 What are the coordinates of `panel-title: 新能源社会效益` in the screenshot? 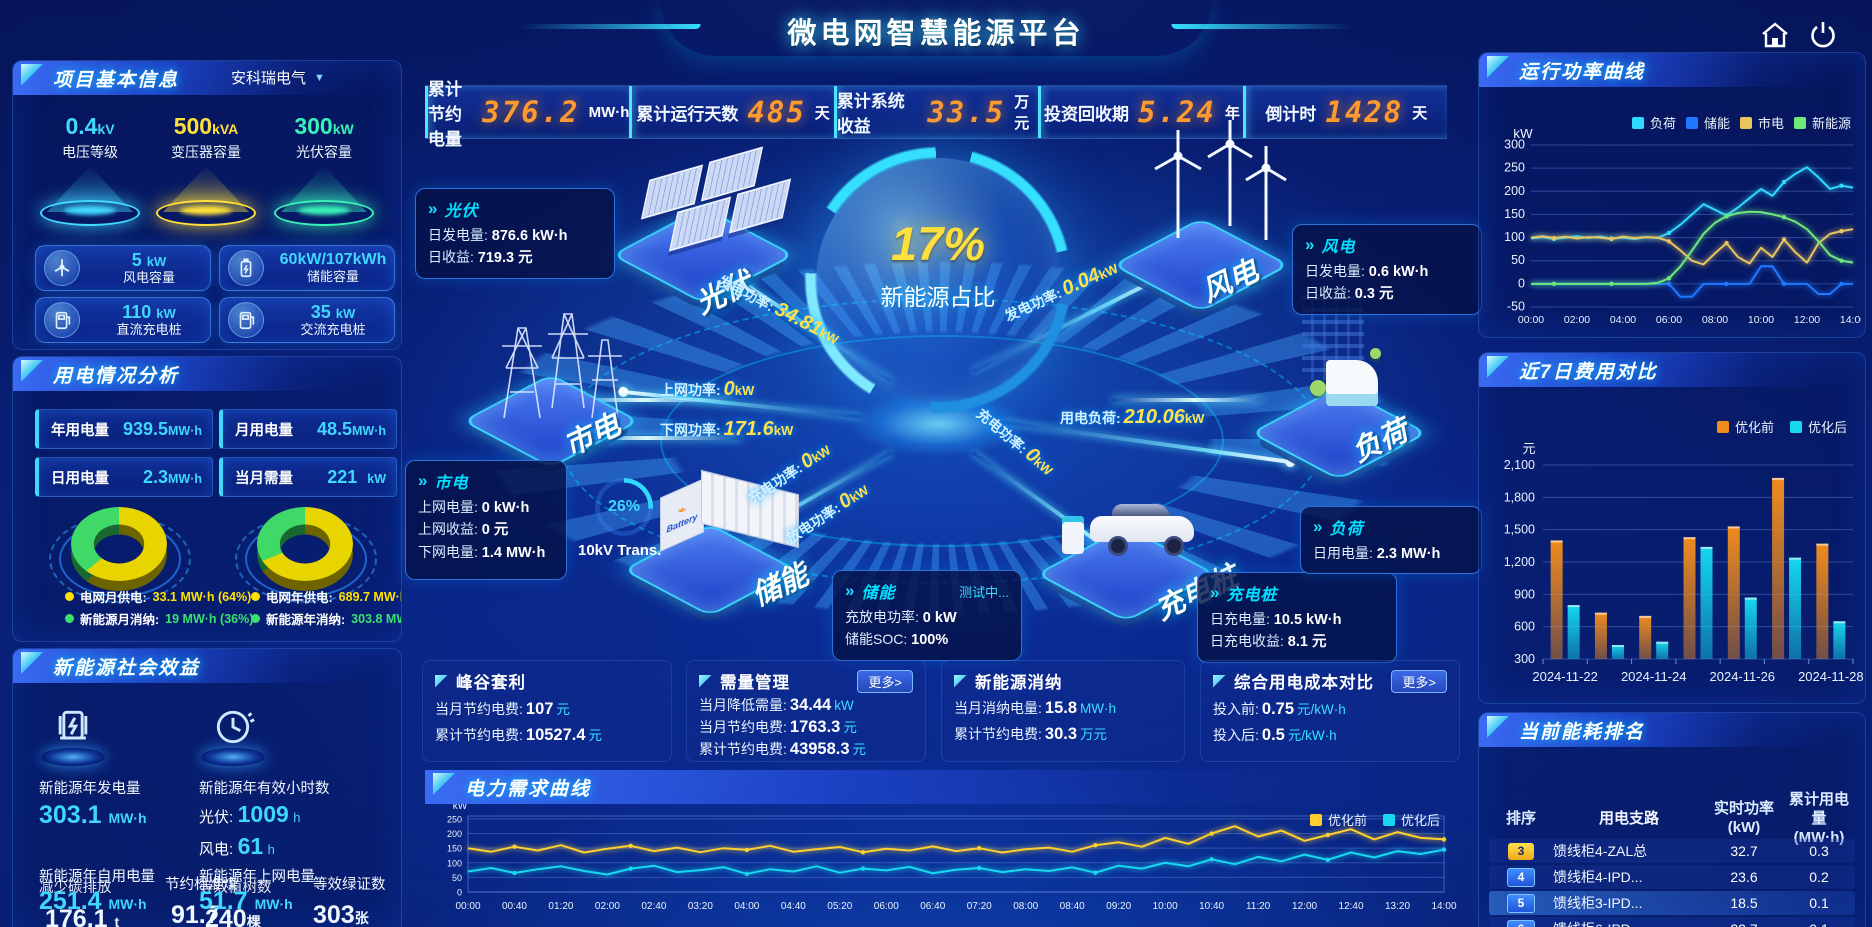 It's located at (127, 668).